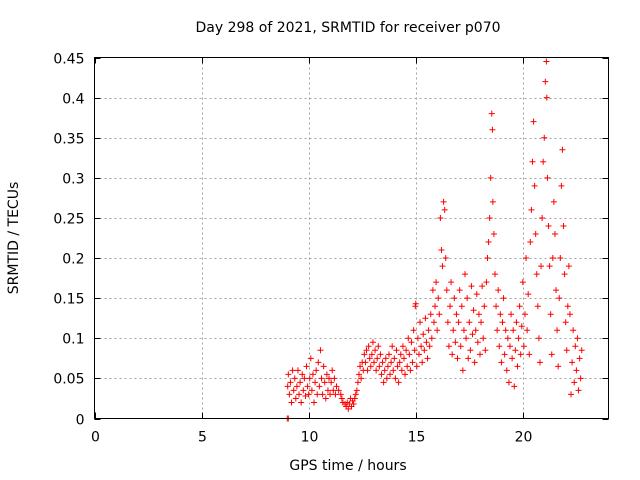 The image size is (640, 480). I want to click on x-tick-label: 10, so click(310, 438).